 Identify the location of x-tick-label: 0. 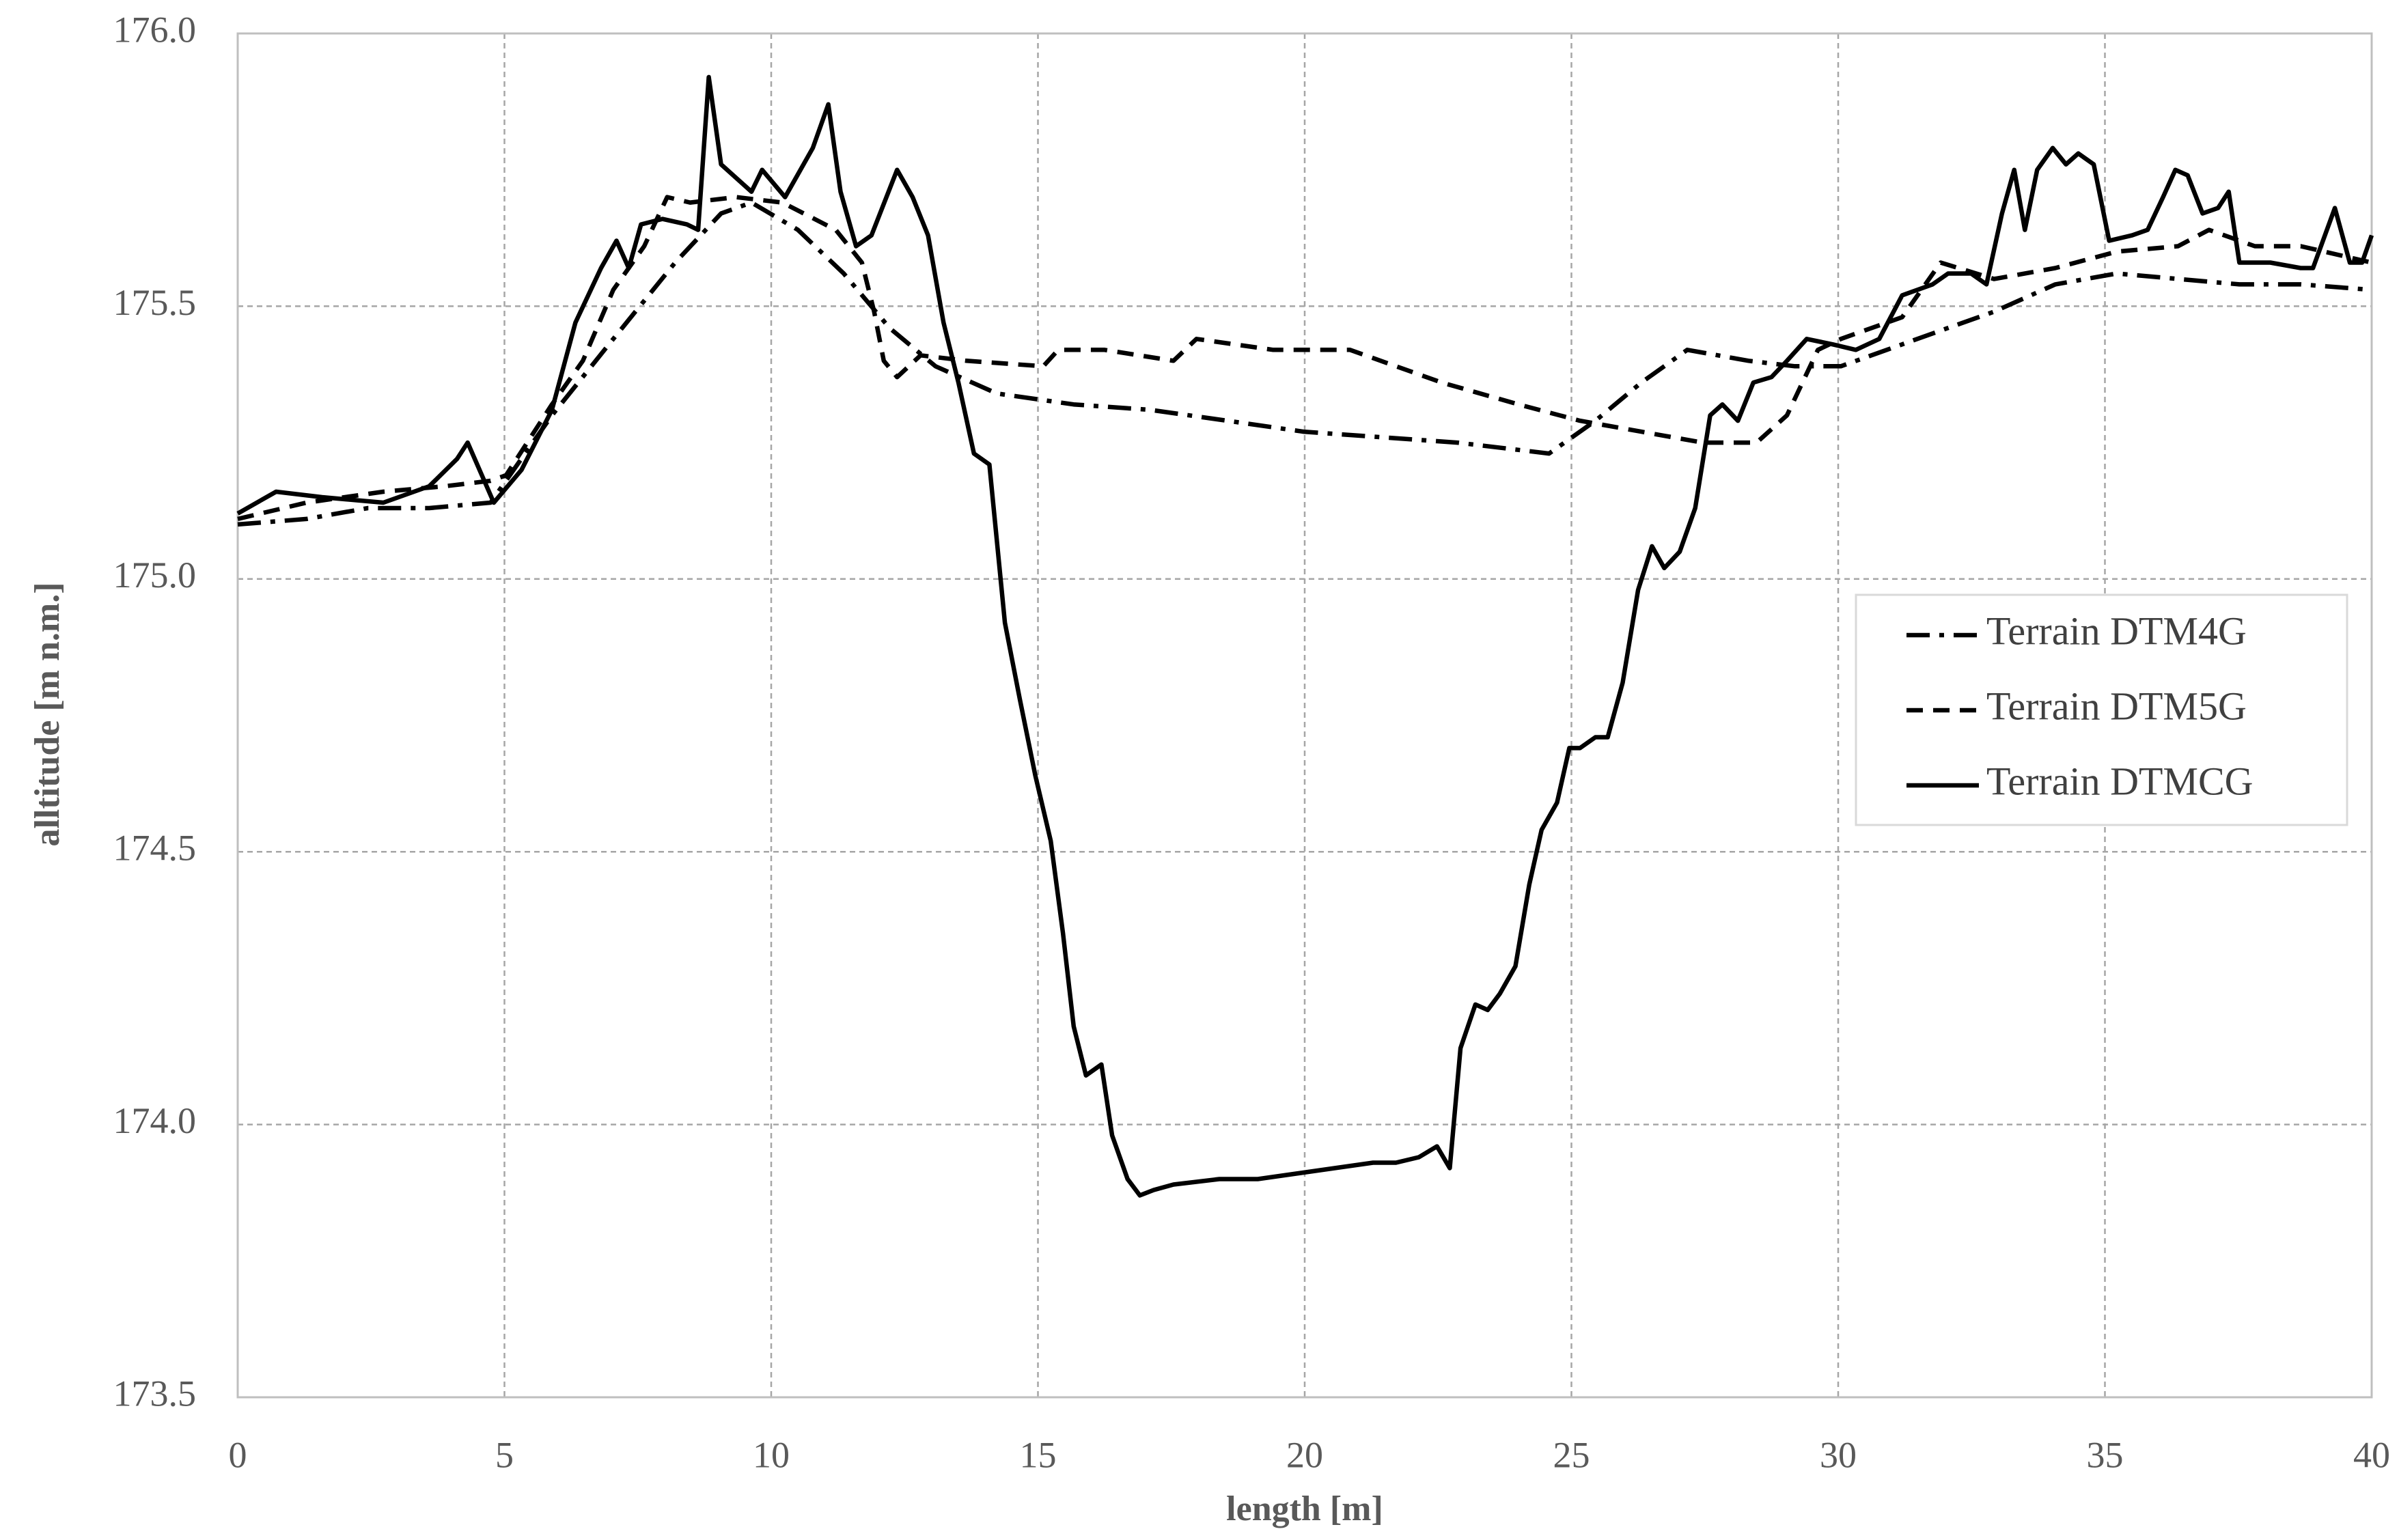
(238, 1454).